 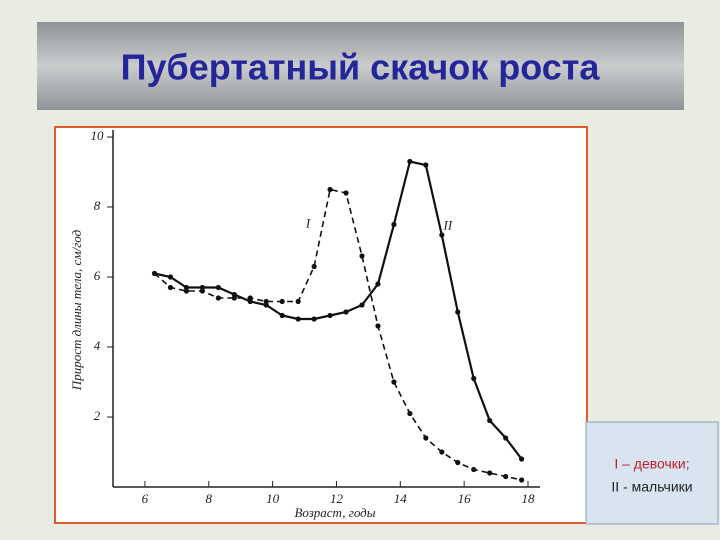 I want to click on legend-item: II - мальчики, so click(x=651, y=487).